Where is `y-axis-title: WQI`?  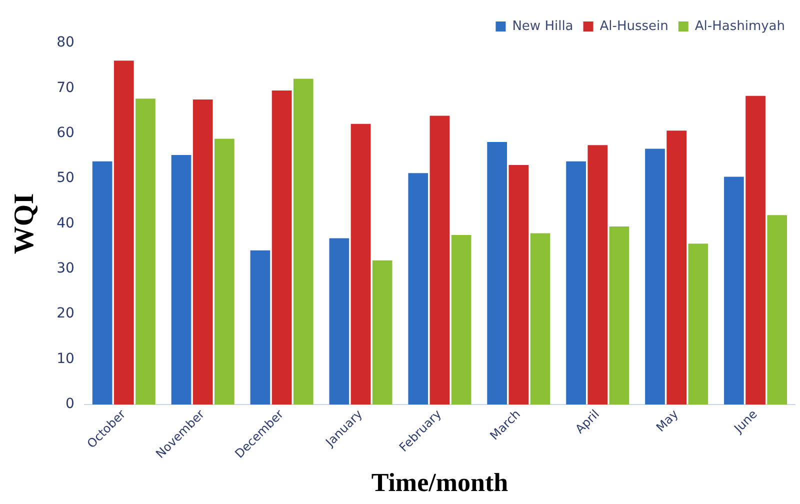 y-axis-title: WQI is located at coordinates (24, 223).